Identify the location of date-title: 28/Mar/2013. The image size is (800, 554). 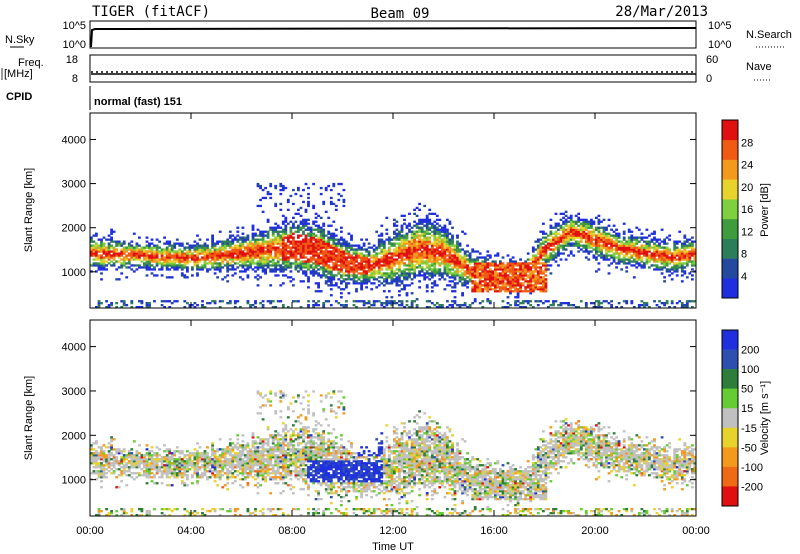
(661, 12).